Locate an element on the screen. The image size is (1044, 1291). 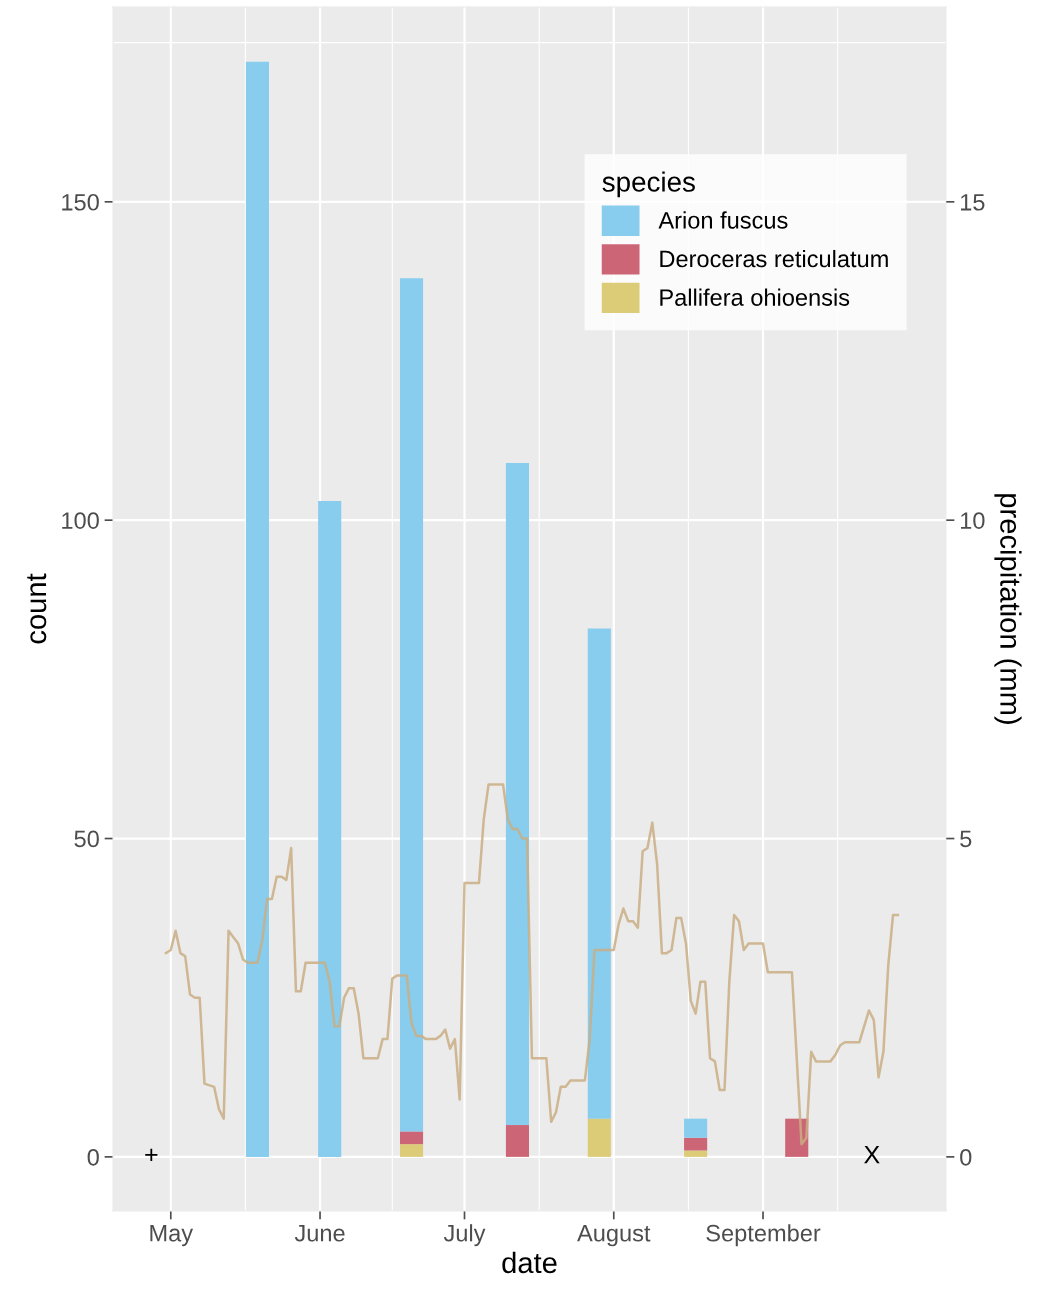
legend-label: Arion fuscus is located at coordinates (723, 220).